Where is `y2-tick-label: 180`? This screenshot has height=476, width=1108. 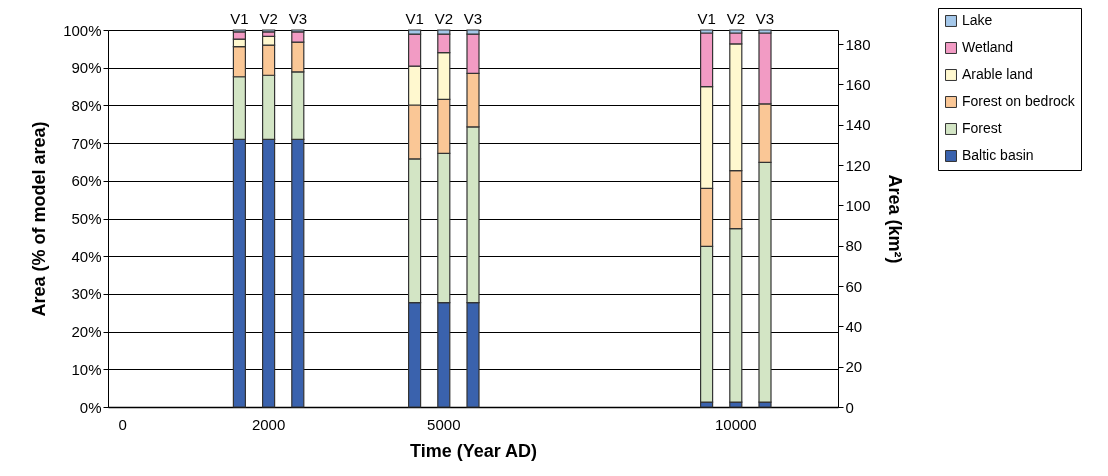 y2-tick-label: 180 is located at coordinates (858, 44).